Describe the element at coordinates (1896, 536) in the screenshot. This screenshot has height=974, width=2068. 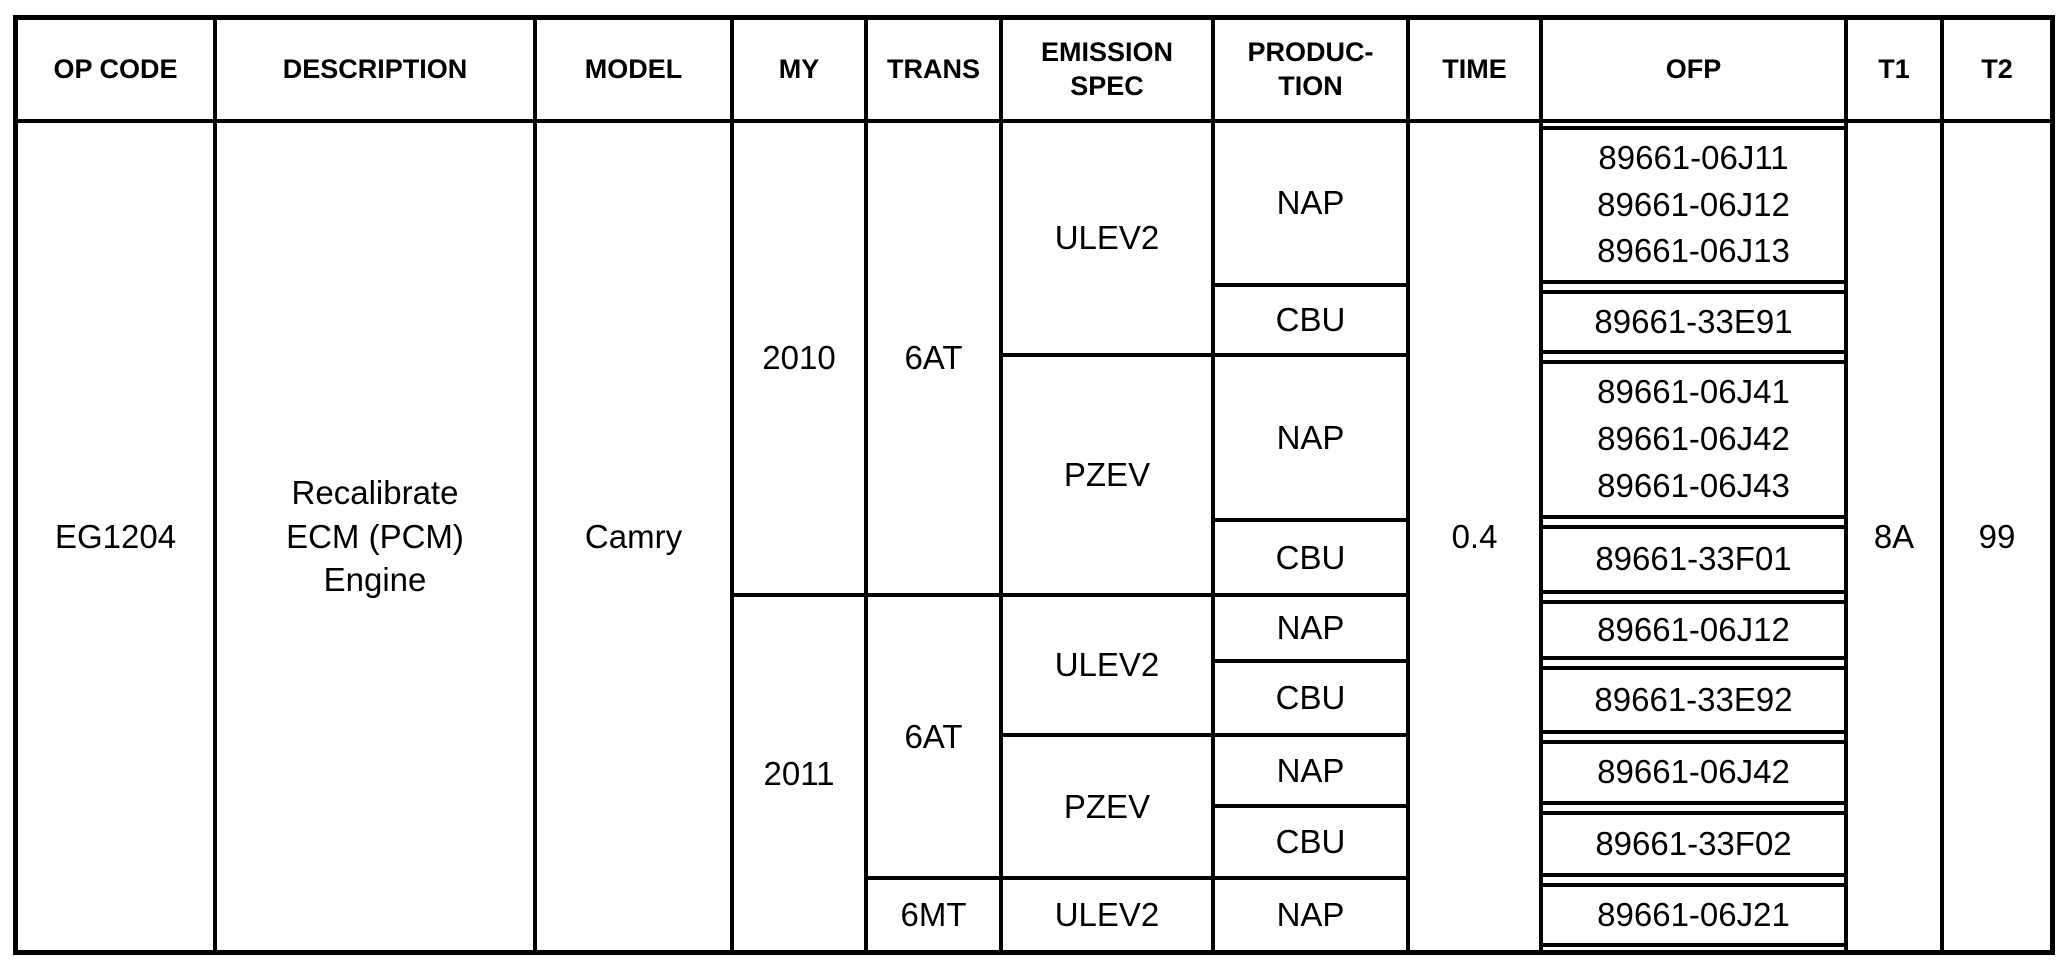
I see `cell-t1: 8A` at that location.